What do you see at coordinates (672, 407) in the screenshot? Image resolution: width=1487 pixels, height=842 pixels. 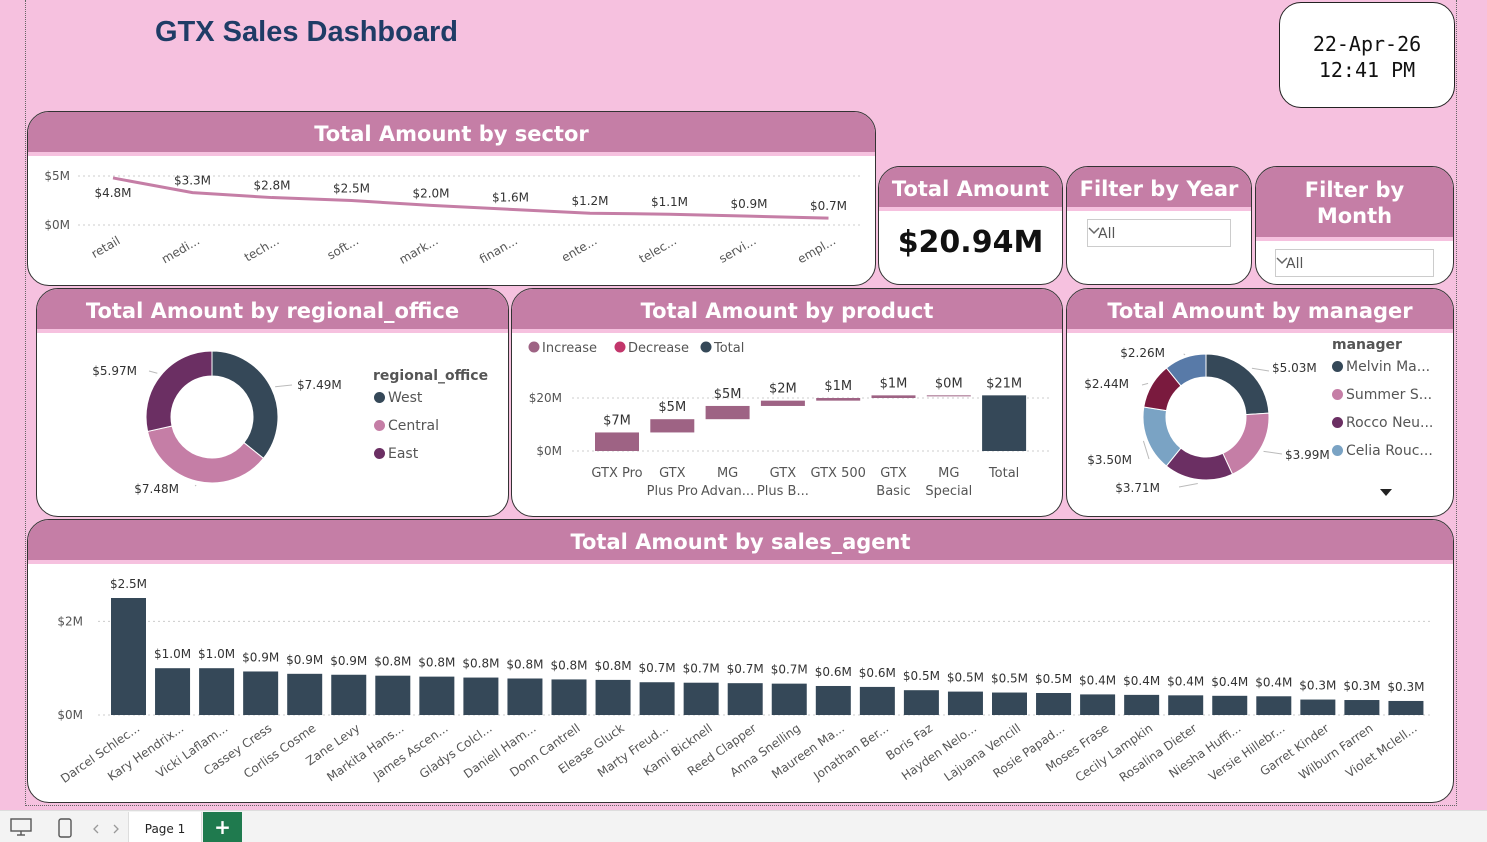 I see `data-label: $5M` at bounding box center [672, 407].